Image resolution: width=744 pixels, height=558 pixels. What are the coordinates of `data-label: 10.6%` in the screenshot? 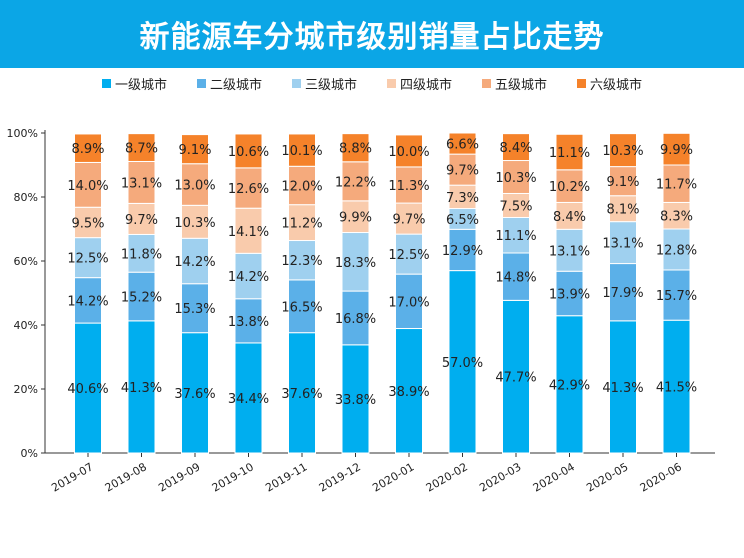 It's located at (248, 152).